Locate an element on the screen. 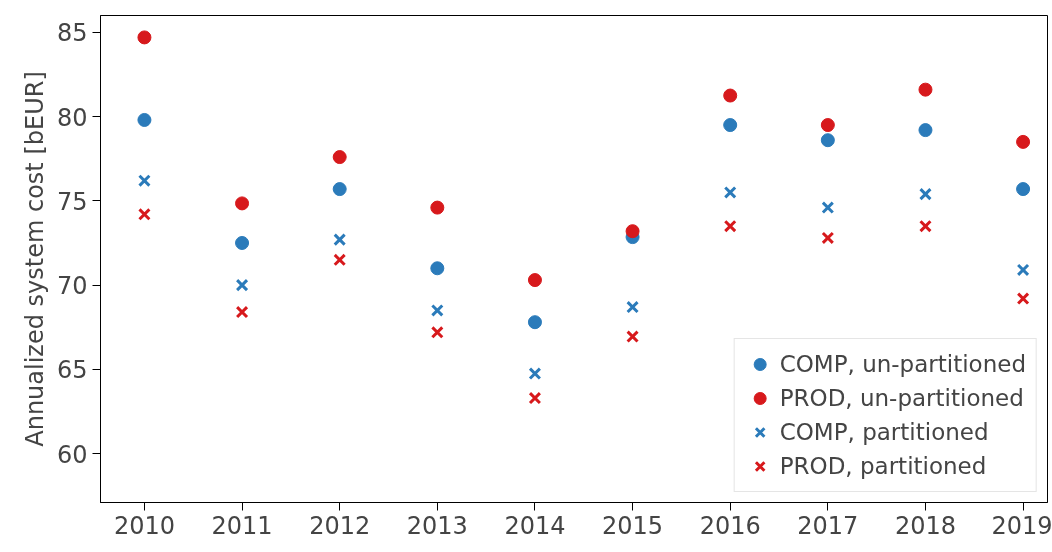  legend-label: COMP, un-partitioned is located at coordinates (902, 364).